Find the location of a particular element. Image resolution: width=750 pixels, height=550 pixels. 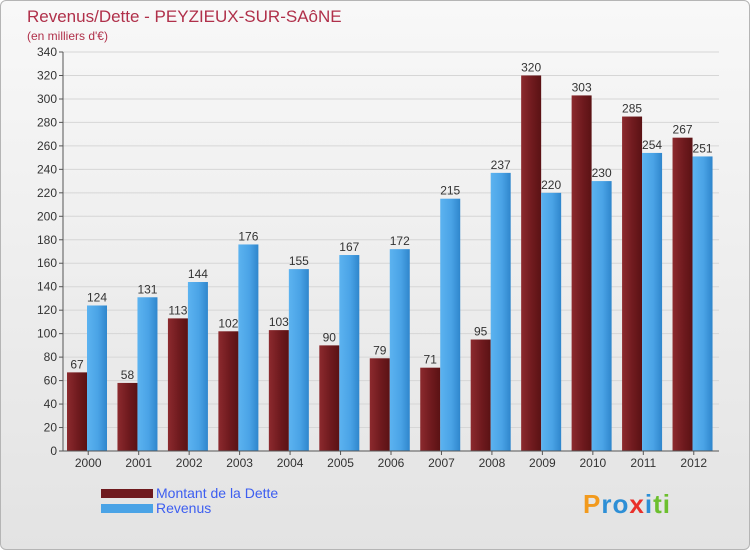

data-label: 67 is located at coordinates (77, 364).